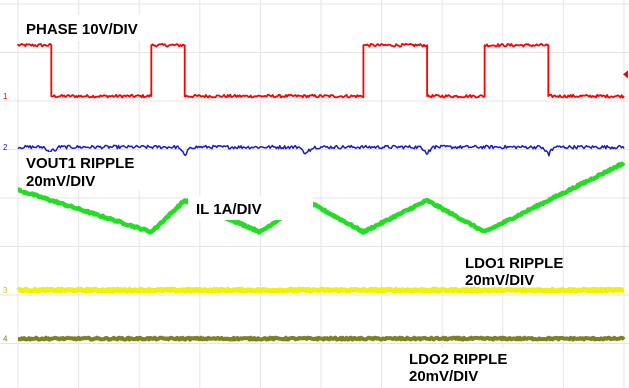 This screenshot has width=629, height=388. I want to click on il-label-background, so click(250, 208).